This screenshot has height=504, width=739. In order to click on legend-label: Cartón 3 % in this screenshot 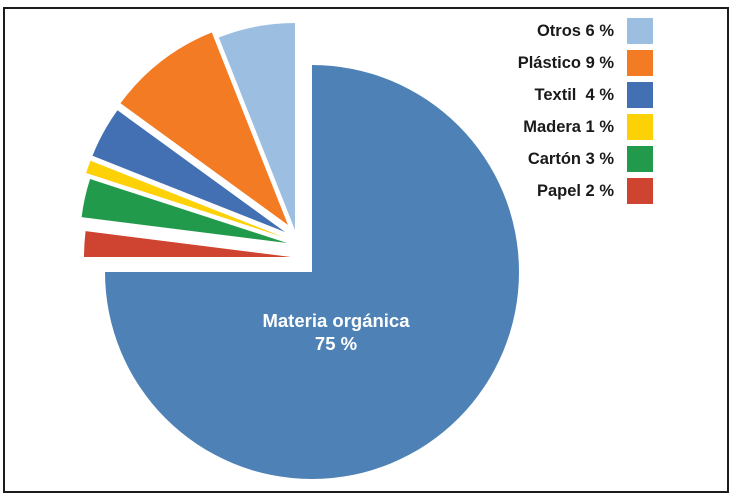, I will do `click(570, 158)`.